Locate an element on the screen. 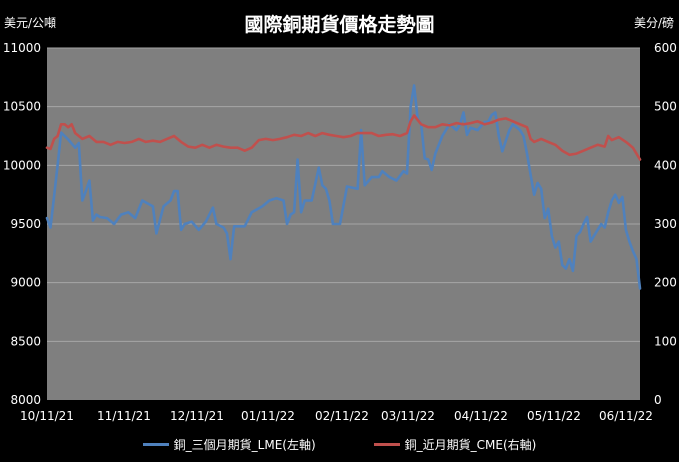  left-tick-label: 9500 is located at coordinates (25, 224).